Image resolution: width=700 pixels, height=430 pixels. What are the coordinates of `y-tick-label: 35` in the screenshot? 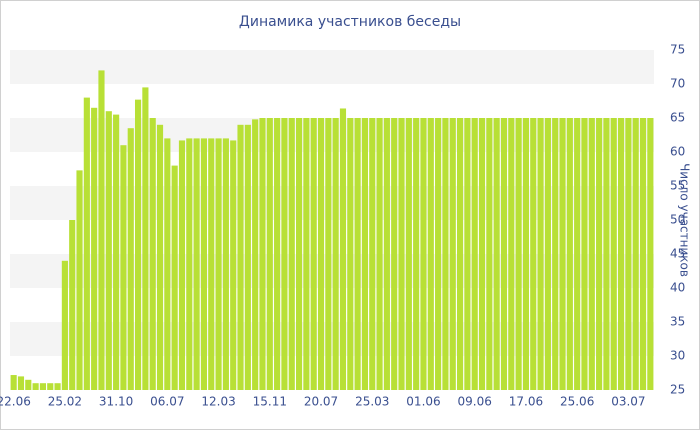 It's located at (677, 322).